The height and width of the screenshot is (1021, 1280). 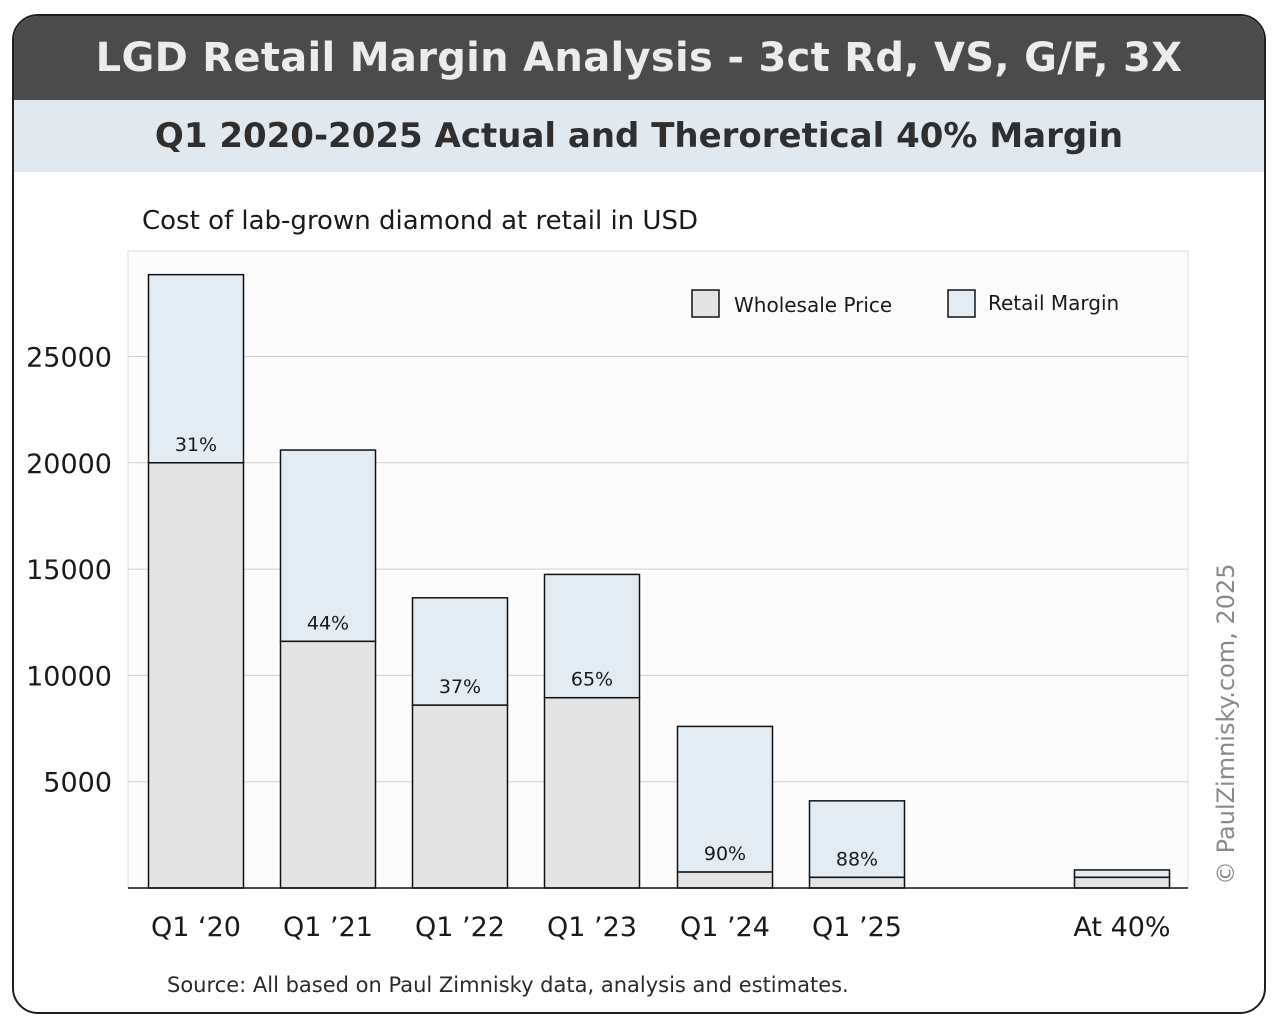 I want to click on margin-percent-label: 31%, so click(x=196, y=445).